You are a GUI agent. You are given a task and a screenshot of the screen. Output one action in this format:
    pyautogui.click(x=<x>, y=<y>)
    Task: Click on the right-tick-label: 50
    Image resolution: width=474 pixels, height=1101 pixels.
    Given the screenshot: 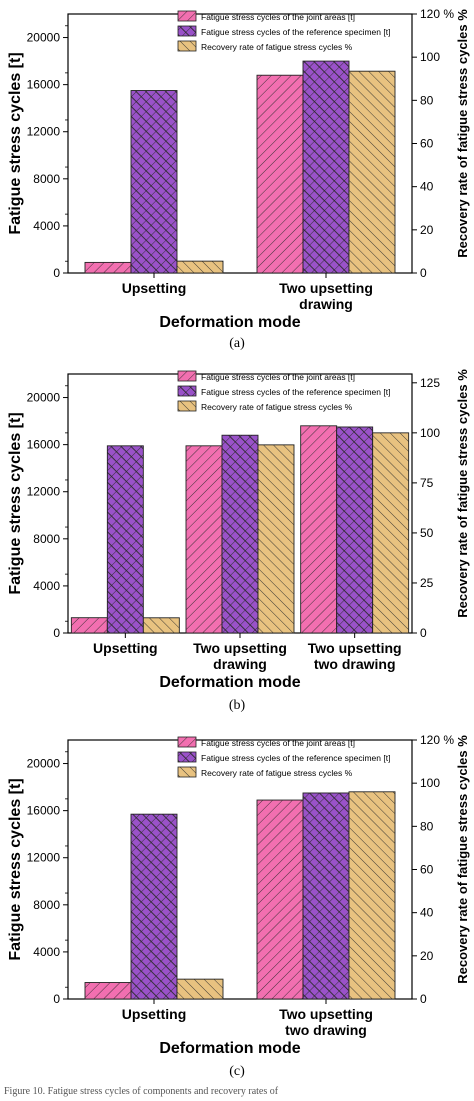 What is the action you would take?
    pyautogui.click(x=427, y=533)
    